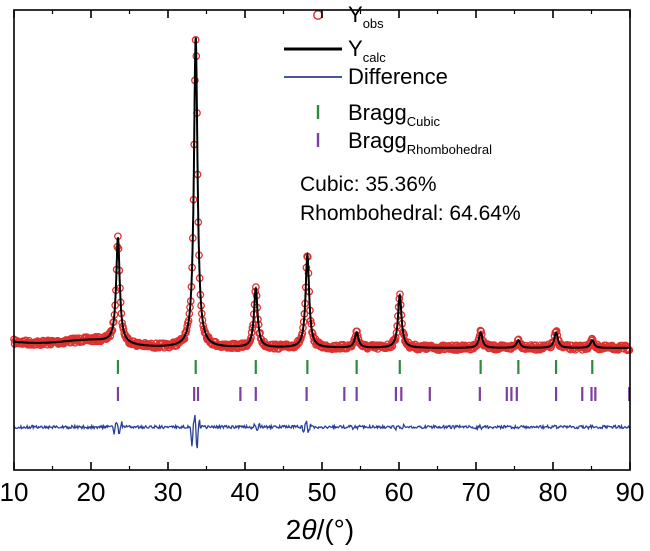 The width and height of the screenshot is (650, 551). I want to click on bragg-cubic-ticks, so click(355, 367).